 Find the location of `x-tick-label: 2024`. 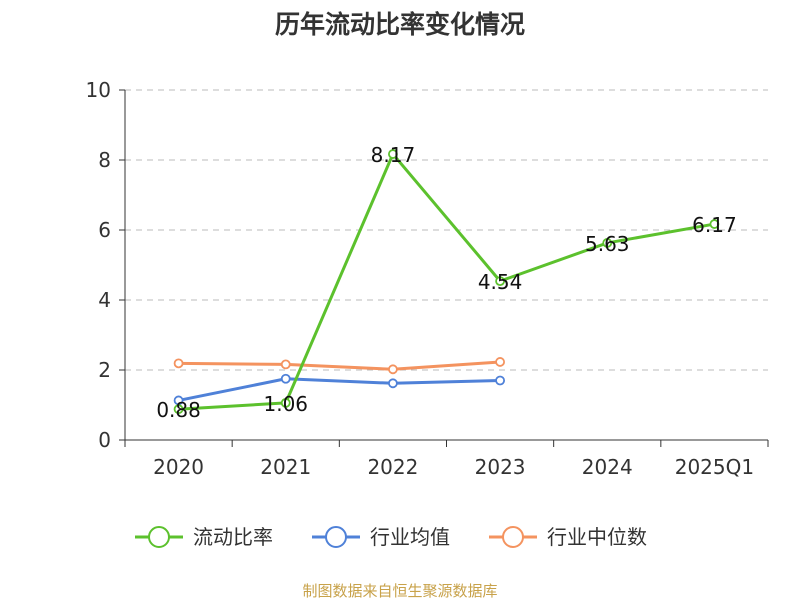

x-tick-label: 2024 is located at coordinates (607, 467).